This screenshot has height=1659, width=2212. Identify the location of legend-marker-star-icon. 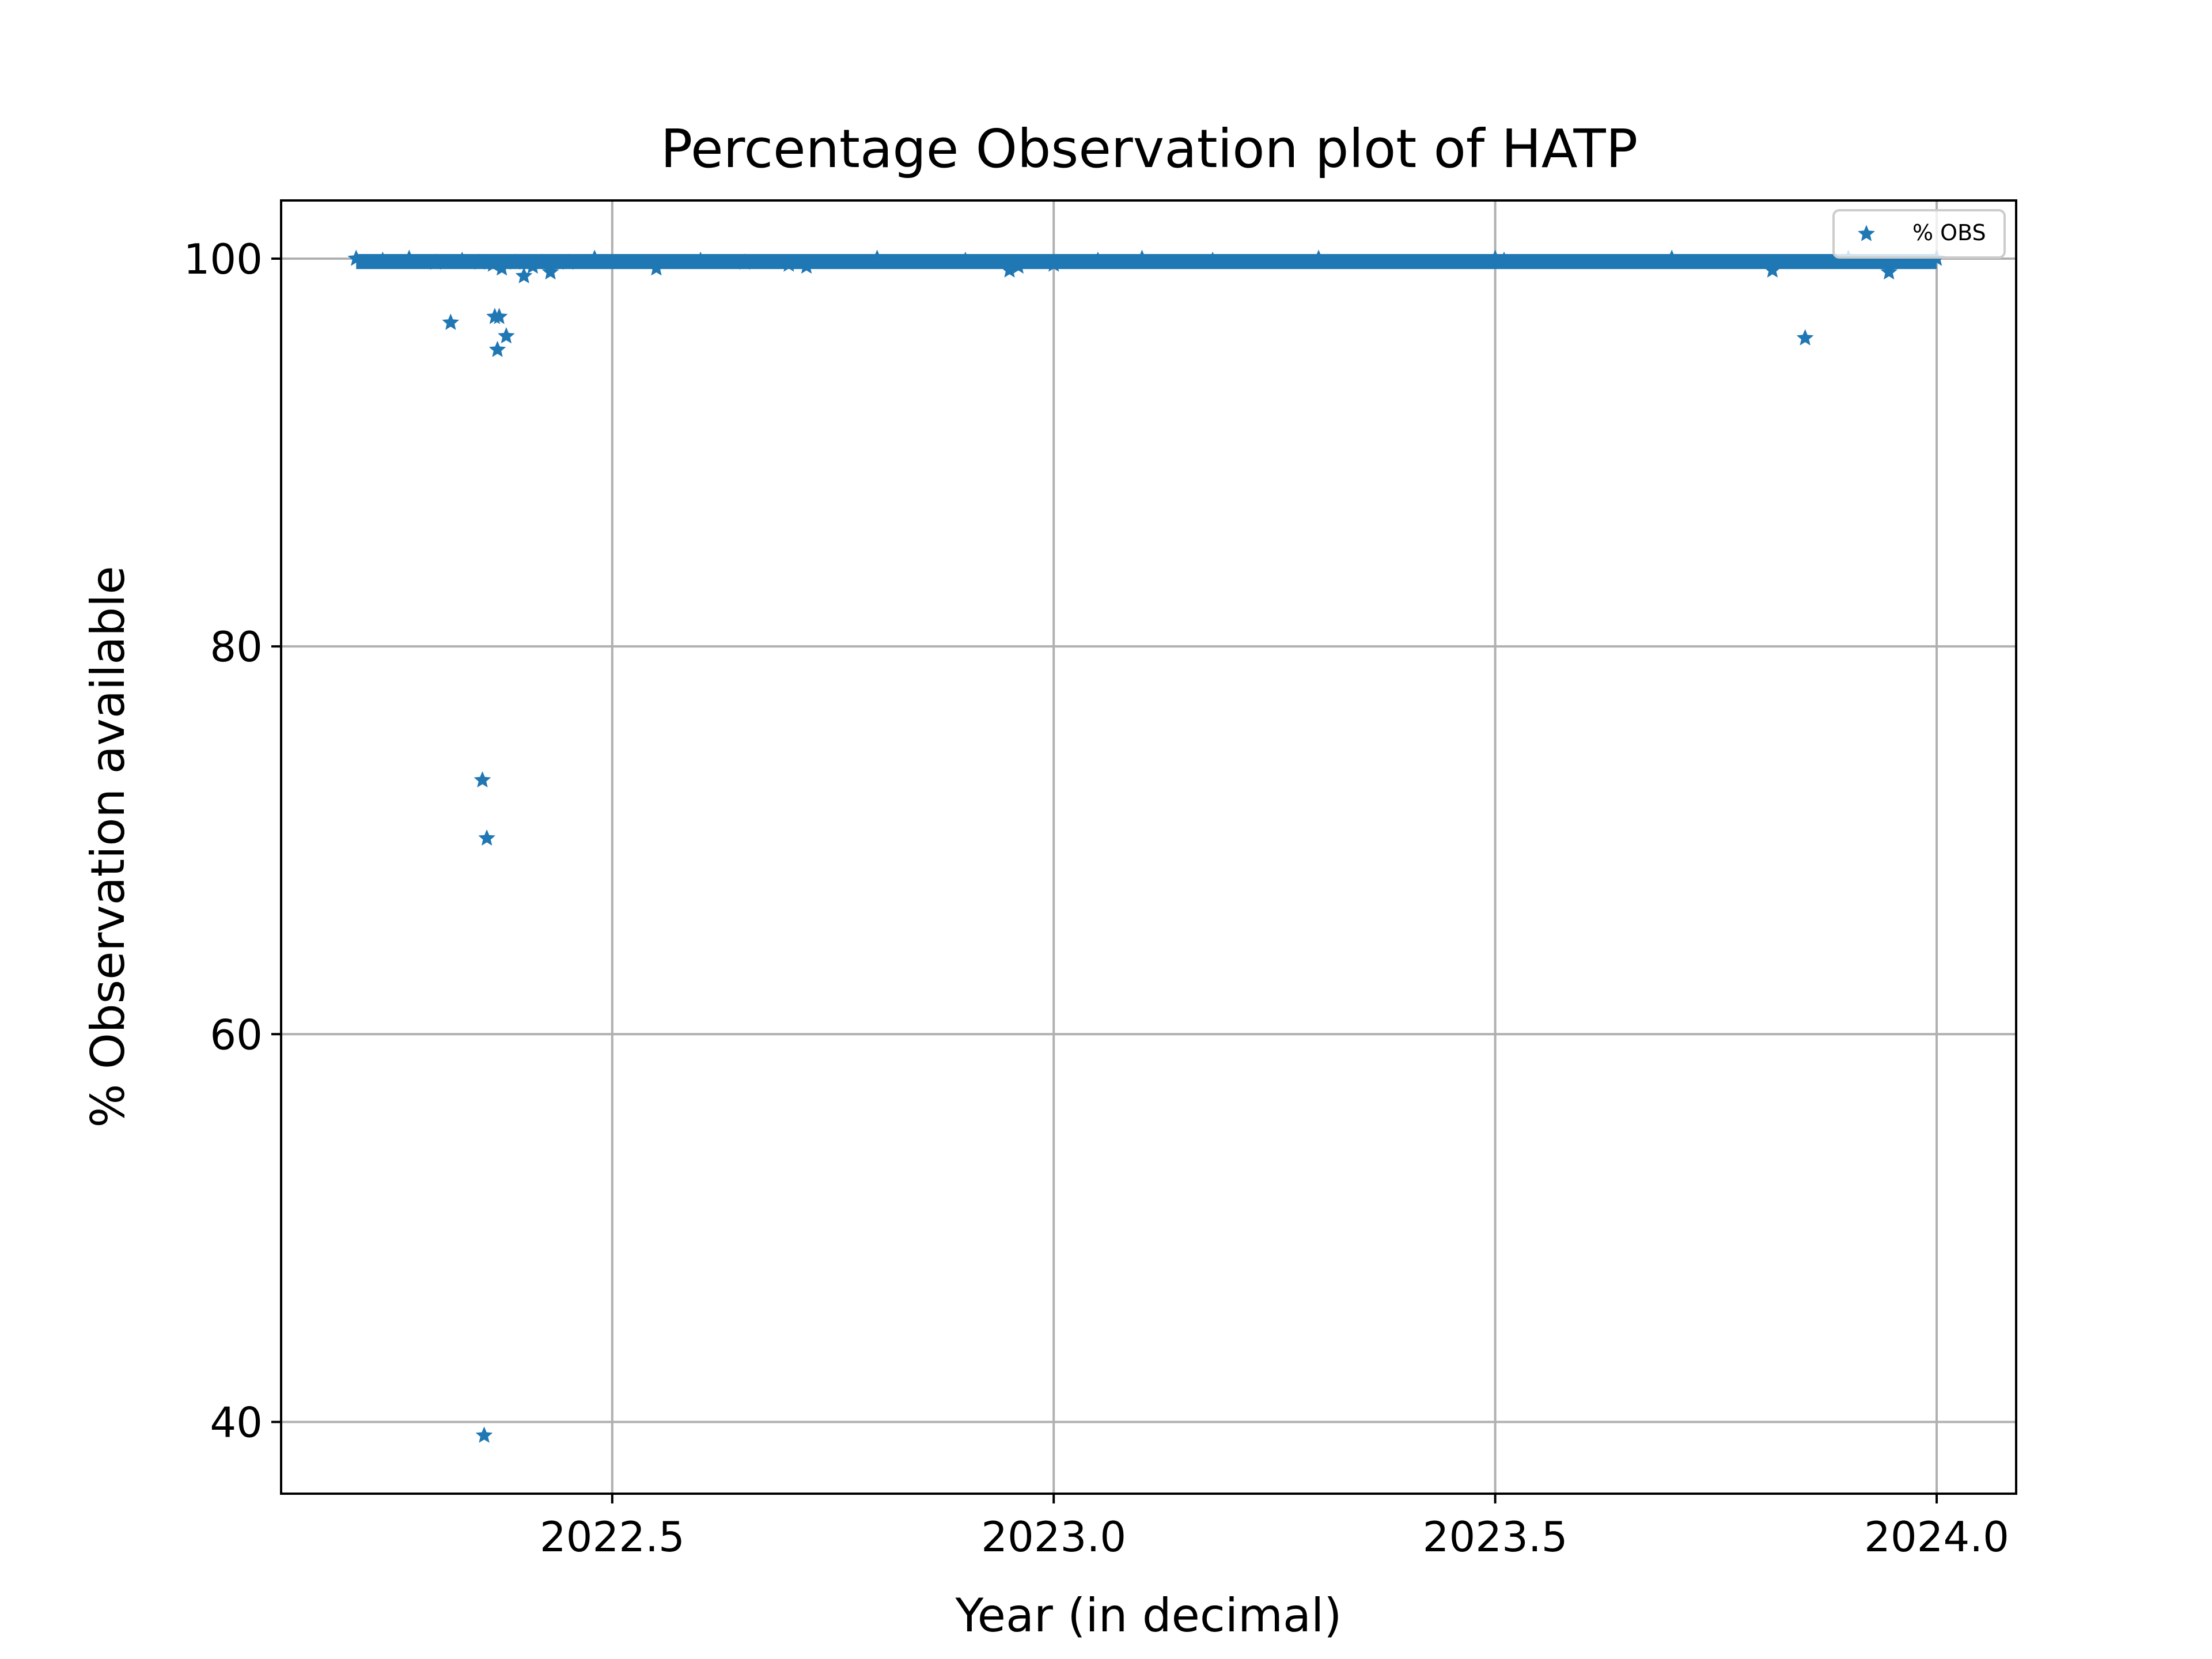
(1866, 233).